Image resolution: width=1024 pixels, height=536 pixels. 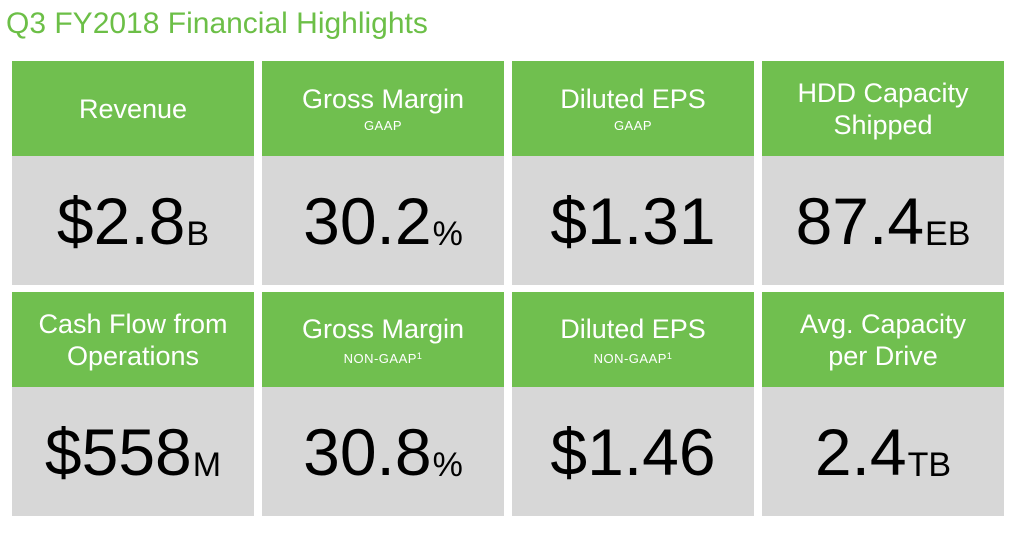 I want to click on metric-card-hdd-capacity-shipped: HDD Capacity Shipped 87.4 EB, so click(x=883, y=173).